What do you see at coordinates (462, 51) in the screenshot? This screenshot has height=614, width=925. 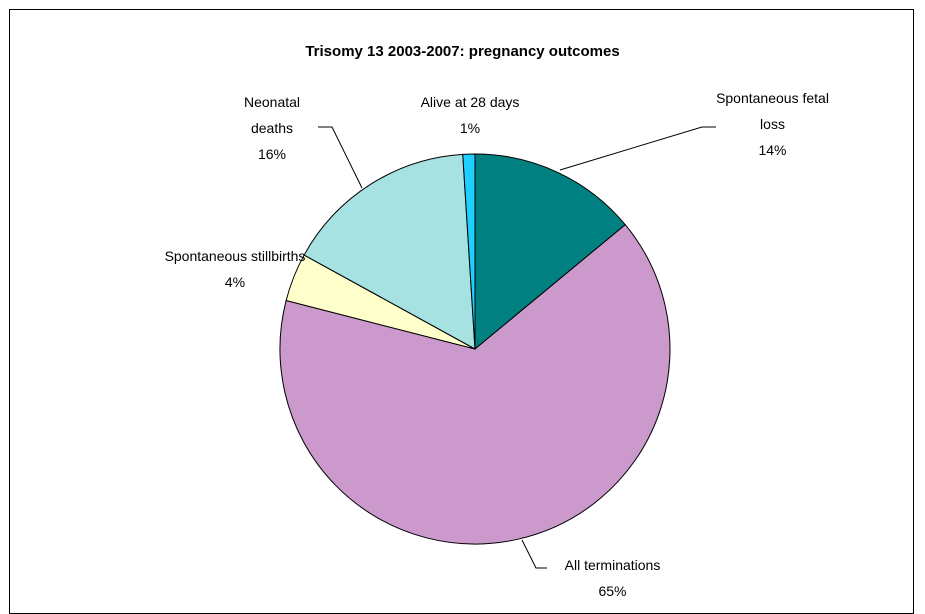 I see `chart-title: Trisomy 13 2003-2007: pregnancy outcomes` at bounding box center [462, 51].